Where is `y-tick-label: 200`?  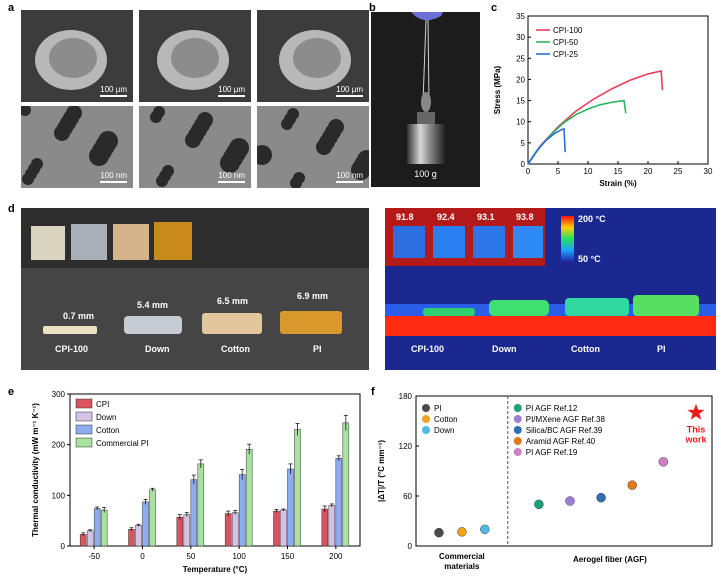
y-tick-label: 200 is located at coordinates (59, 445).